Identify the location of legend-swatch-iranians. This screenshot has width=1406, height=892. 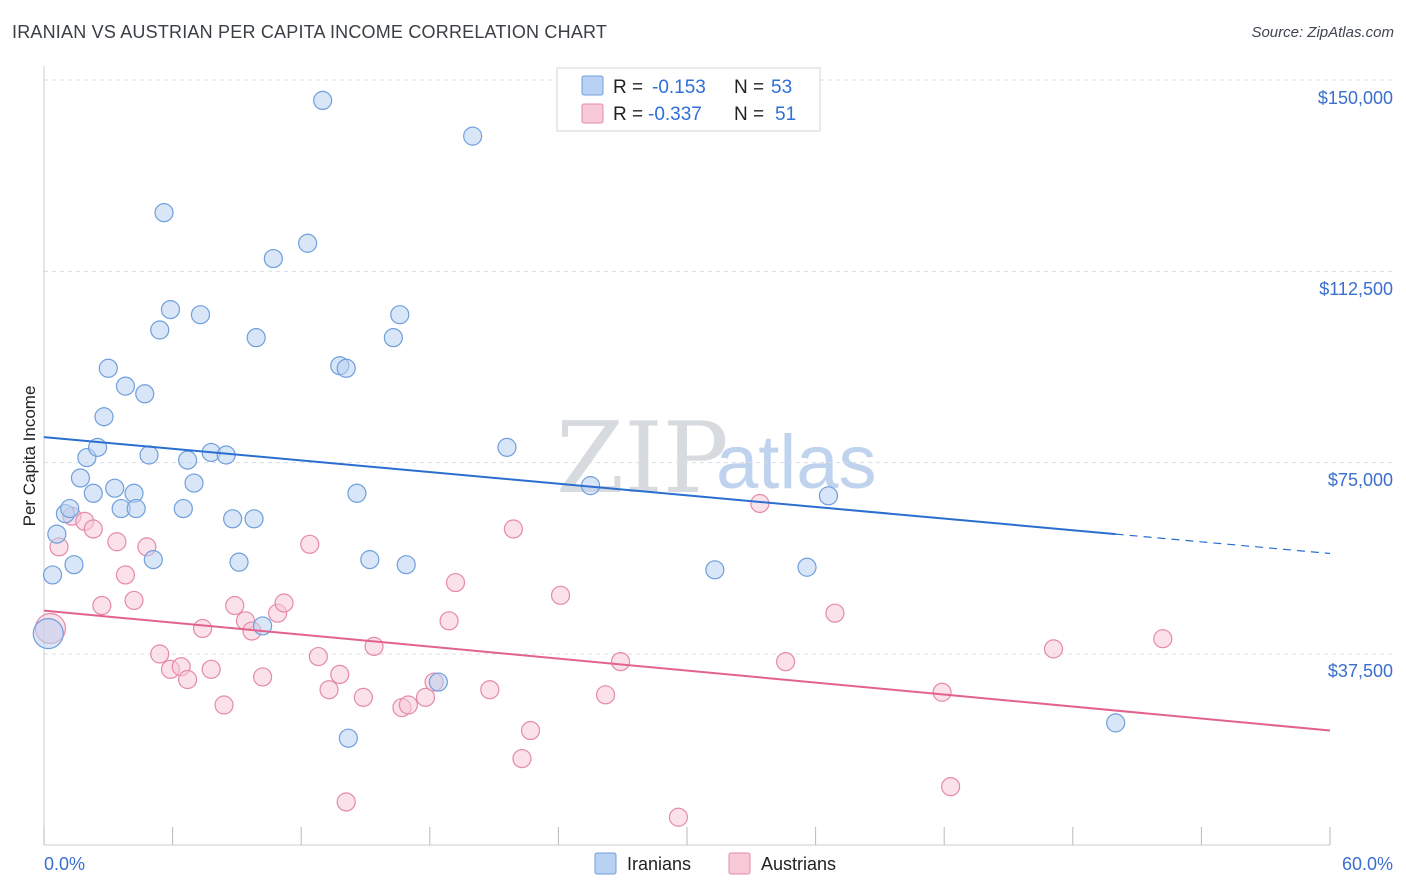
(592, 85).